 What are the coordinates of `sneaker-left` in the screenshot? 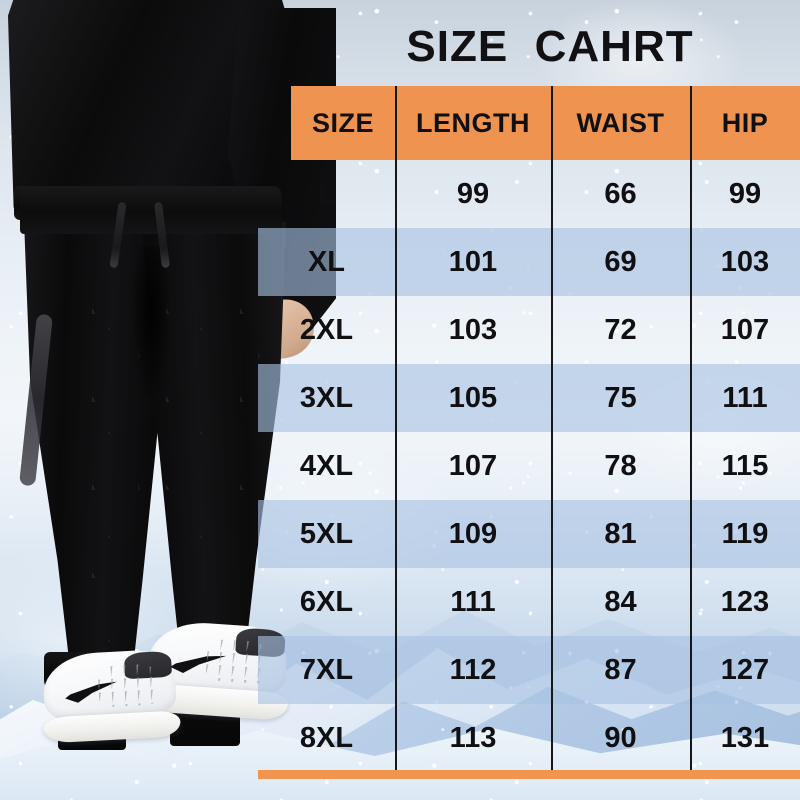 It's located at (111, 696).